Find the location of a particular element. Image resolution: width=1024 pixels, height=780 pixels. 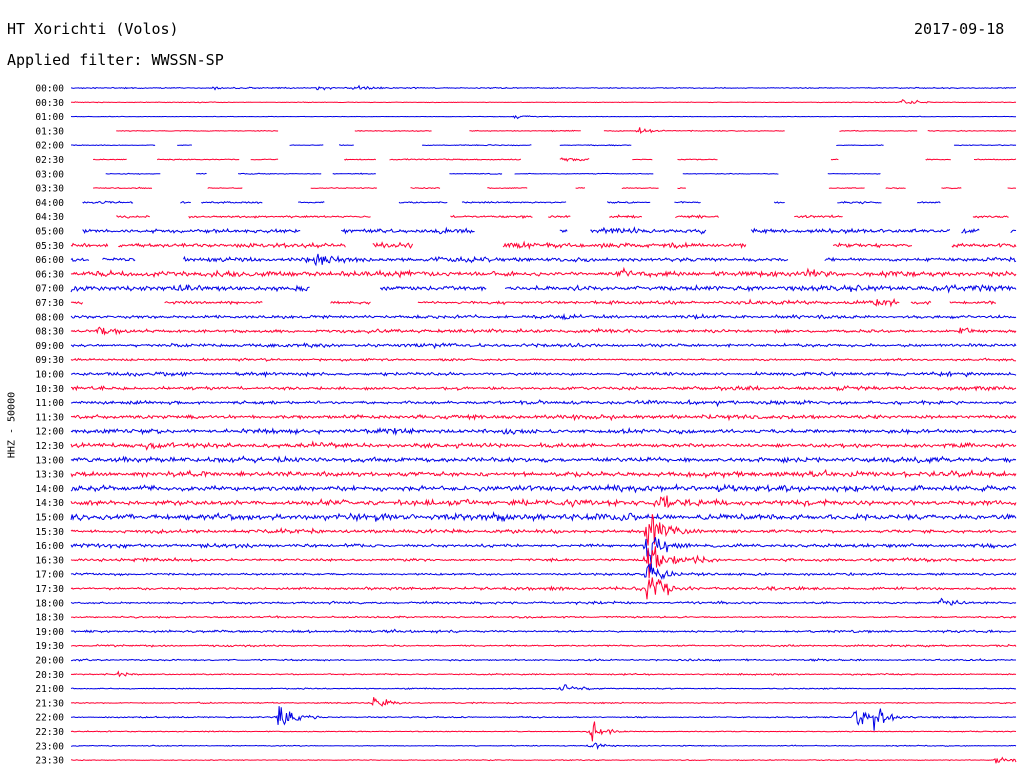

time-label-1730: 17:30 is located at coordinates (49, 589).